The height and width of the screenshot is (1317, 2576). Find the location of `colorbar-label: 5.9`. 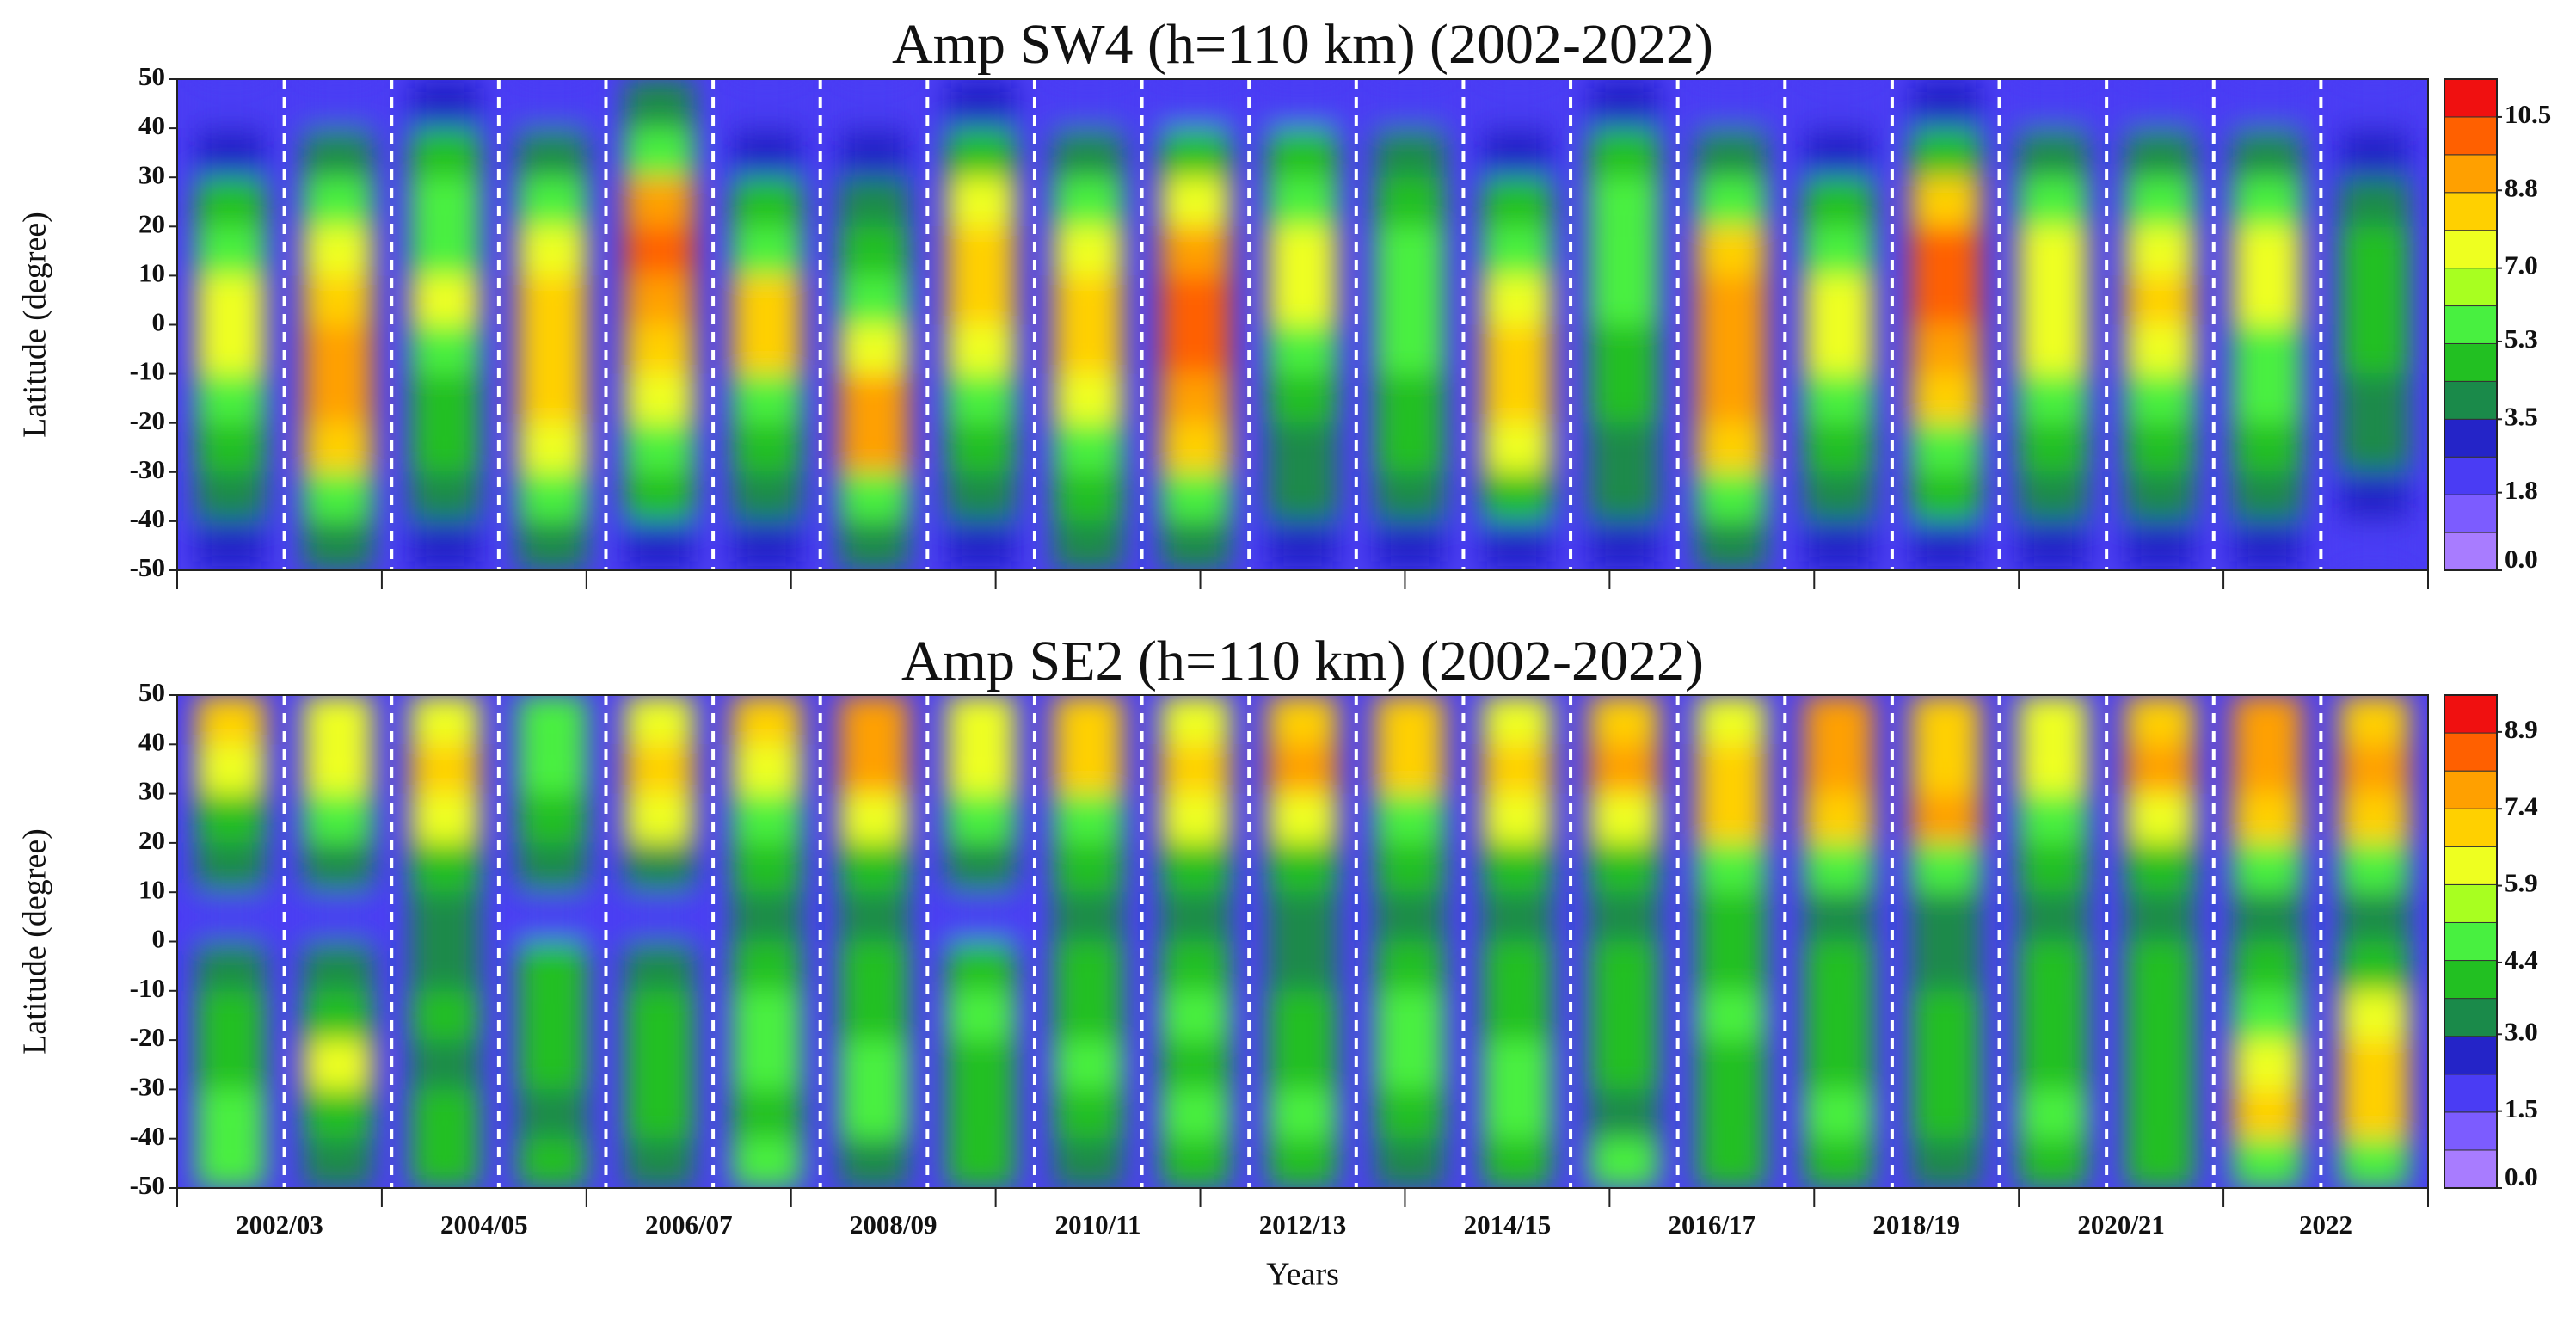

colorbar-label: 5.9 is located at coordinates (2521, 883).